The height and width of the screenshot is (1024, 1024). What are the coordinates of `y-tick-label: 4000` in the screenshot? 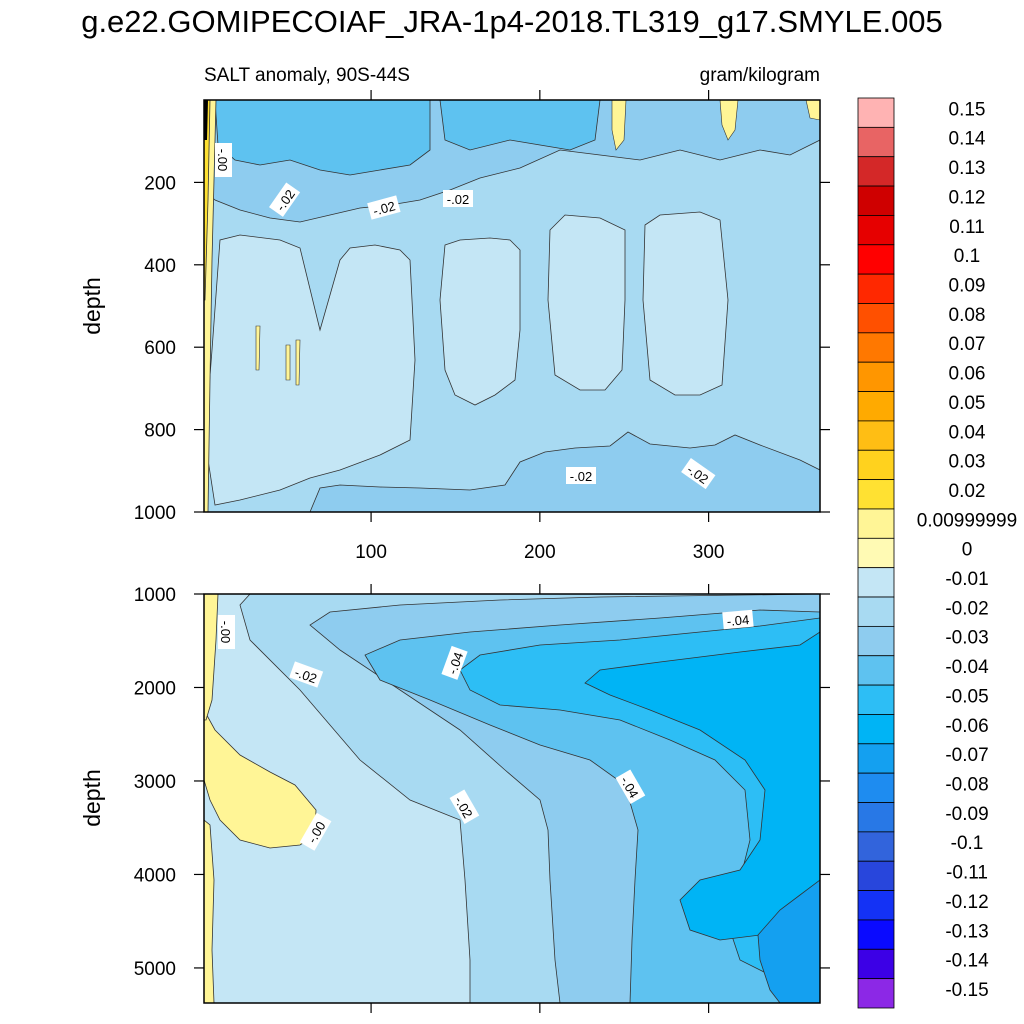 It's located at (155, 875).